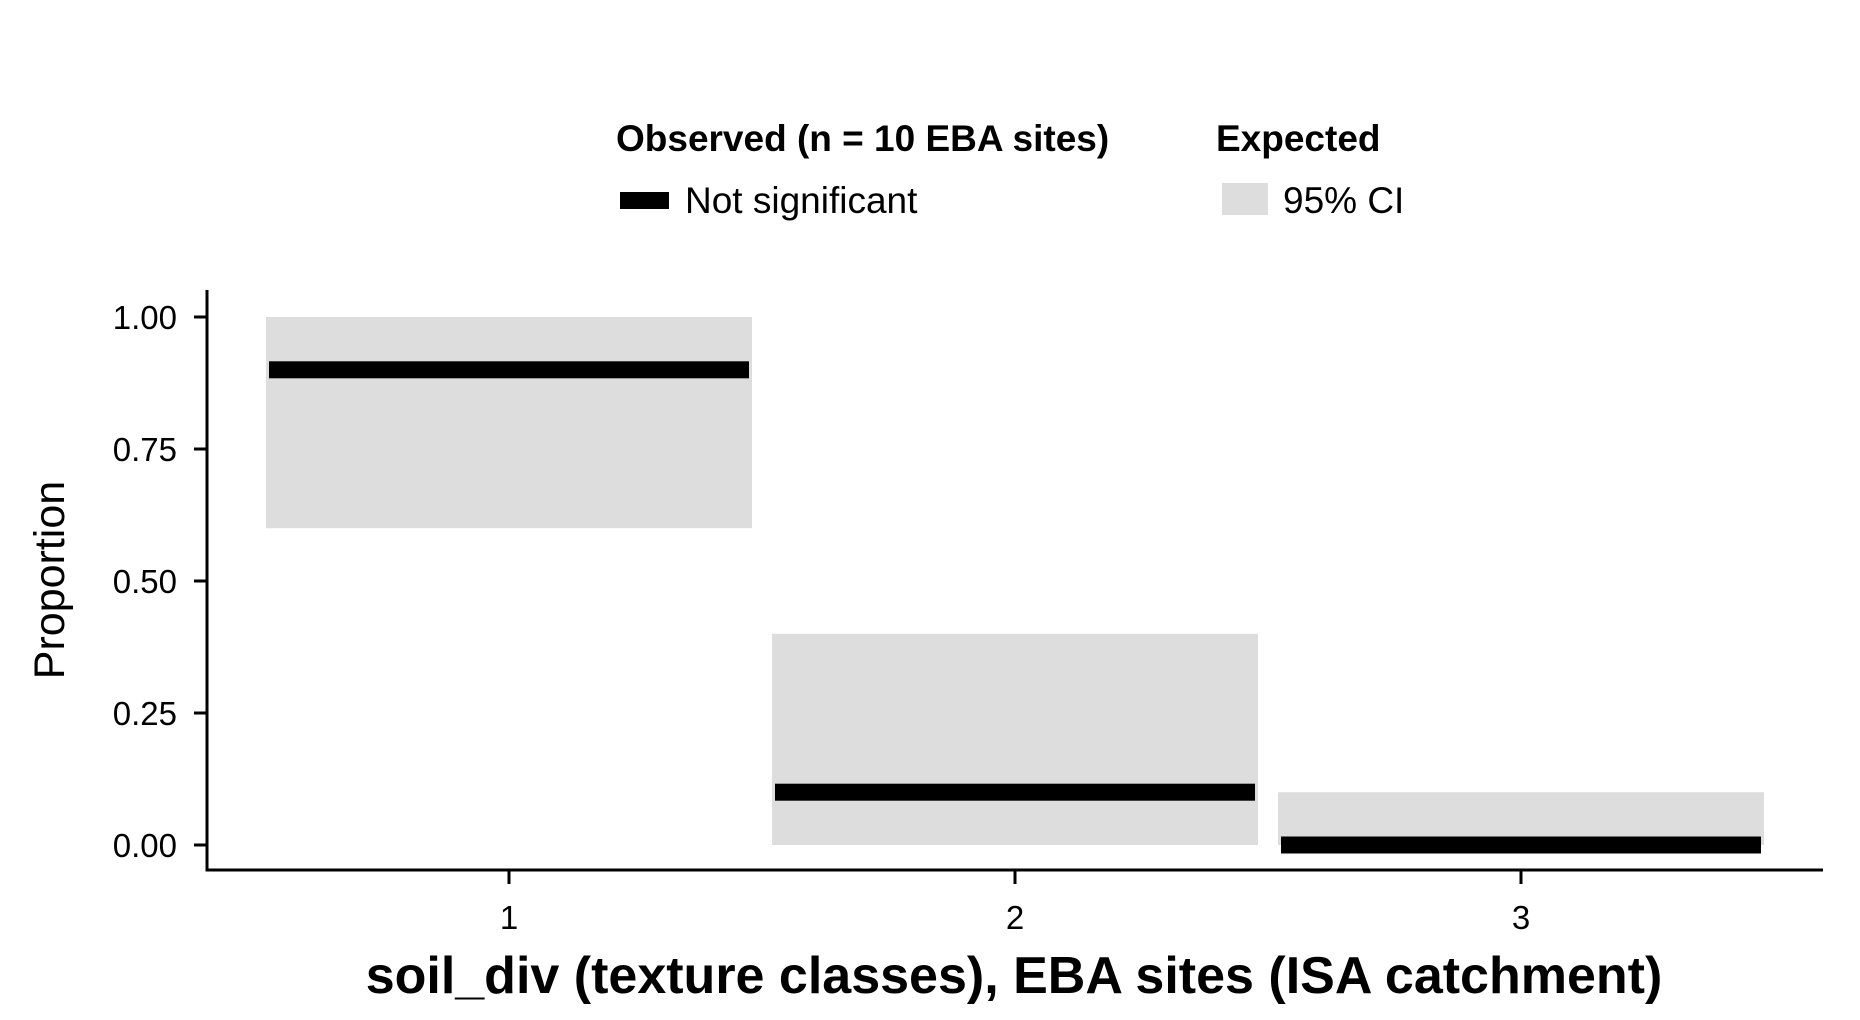 This screenshot has width=1860, height=1020. I want to click on y-tick-label: 0.25, so click(145, 713).